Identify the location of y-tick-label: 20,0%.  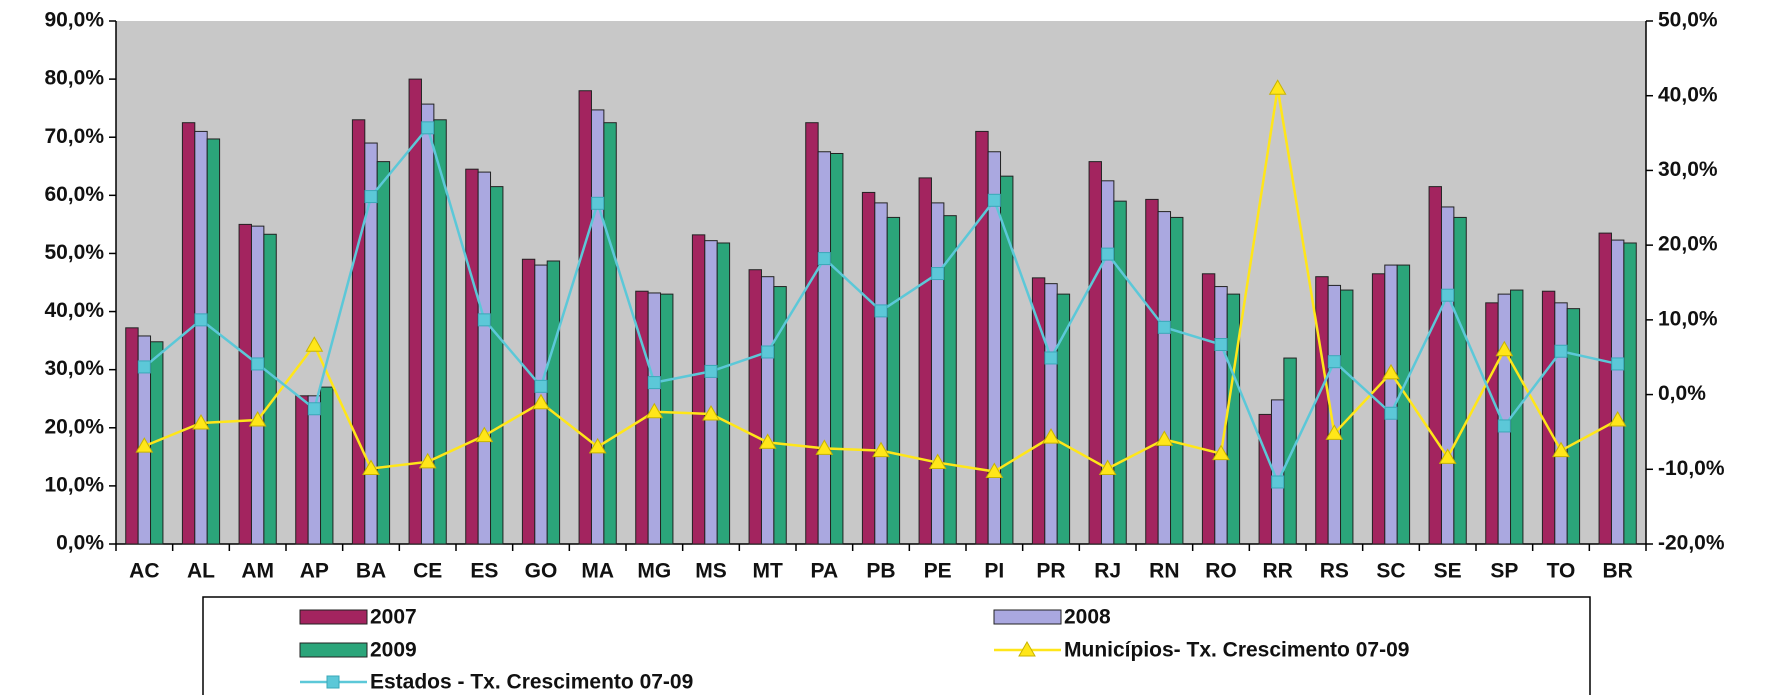
(74, 426).